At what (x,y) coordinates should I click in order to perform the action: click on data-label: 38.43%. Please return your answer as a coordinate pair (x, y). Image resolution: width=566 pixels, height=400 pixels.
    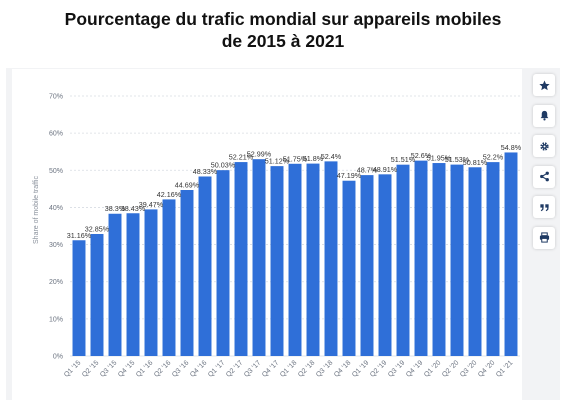
    Looking at the image, I should click on (133, 208).